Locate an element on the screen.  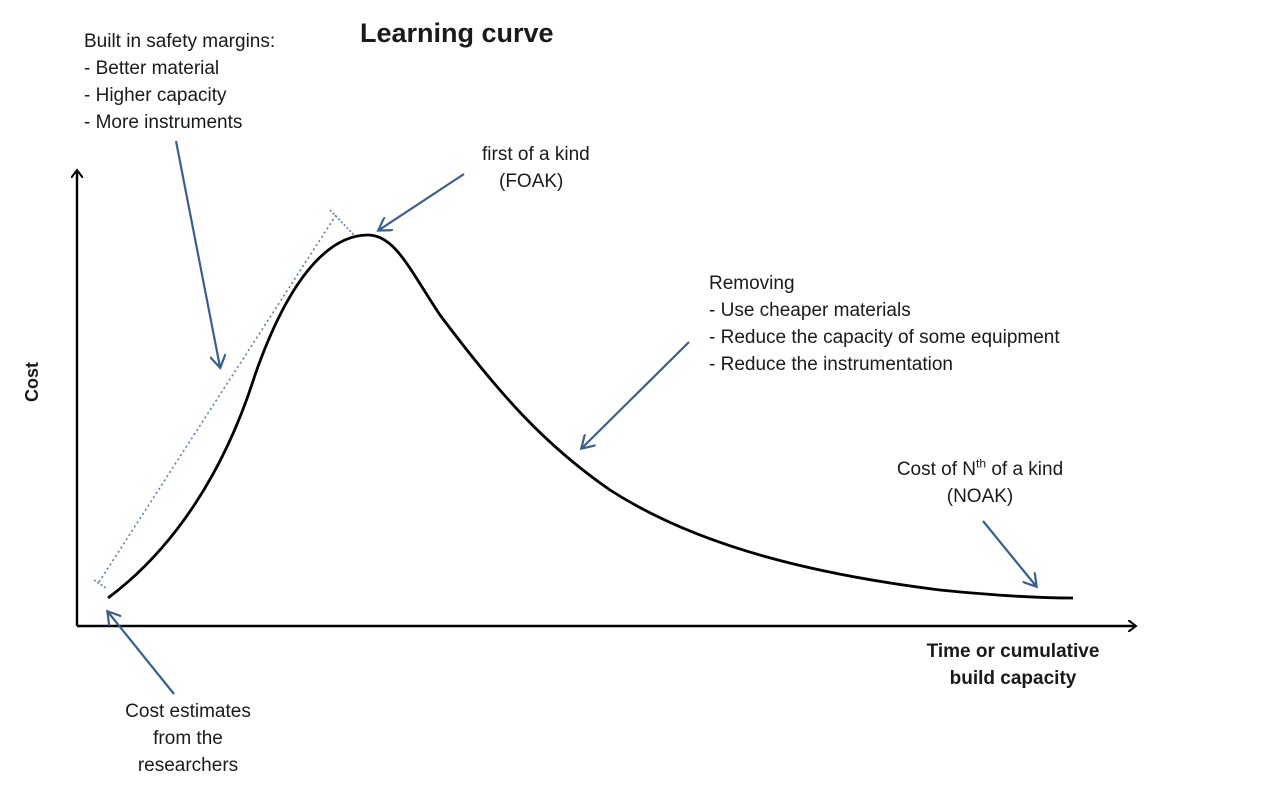
foak-arrow is located at coordinates (422, 201).